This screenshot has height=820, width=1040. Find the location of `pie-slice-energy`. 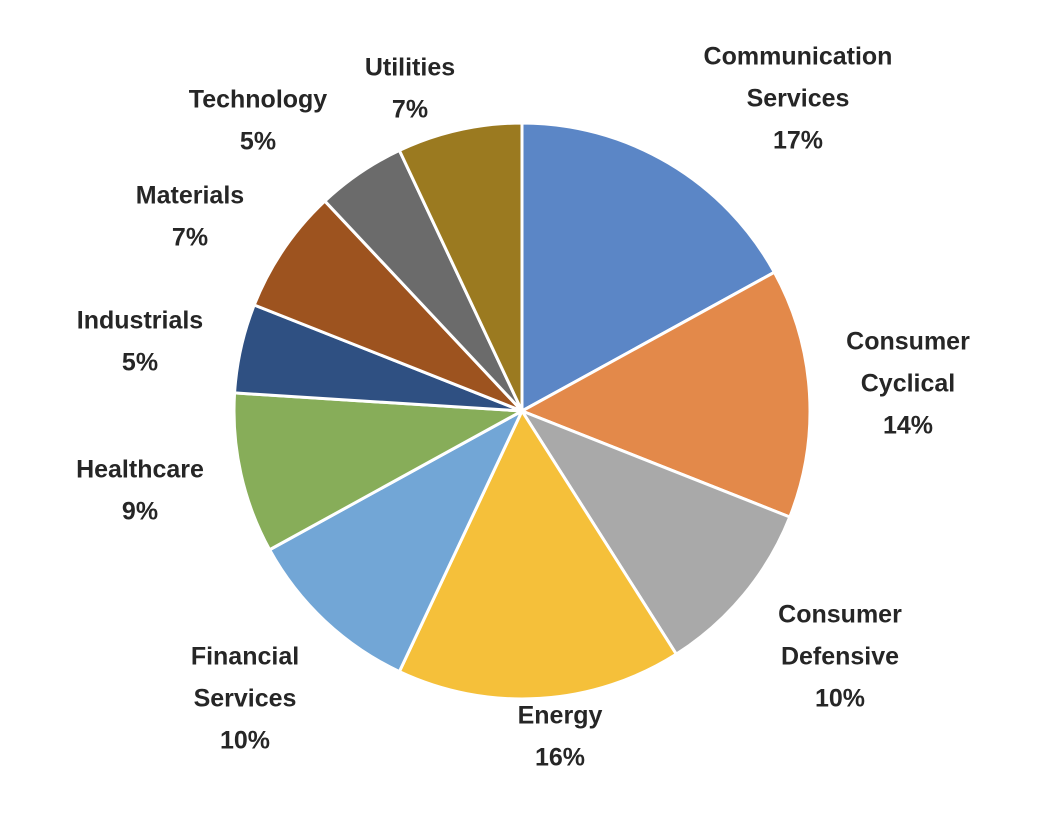

pie-slice-energy is located at coordinates (537, 555).